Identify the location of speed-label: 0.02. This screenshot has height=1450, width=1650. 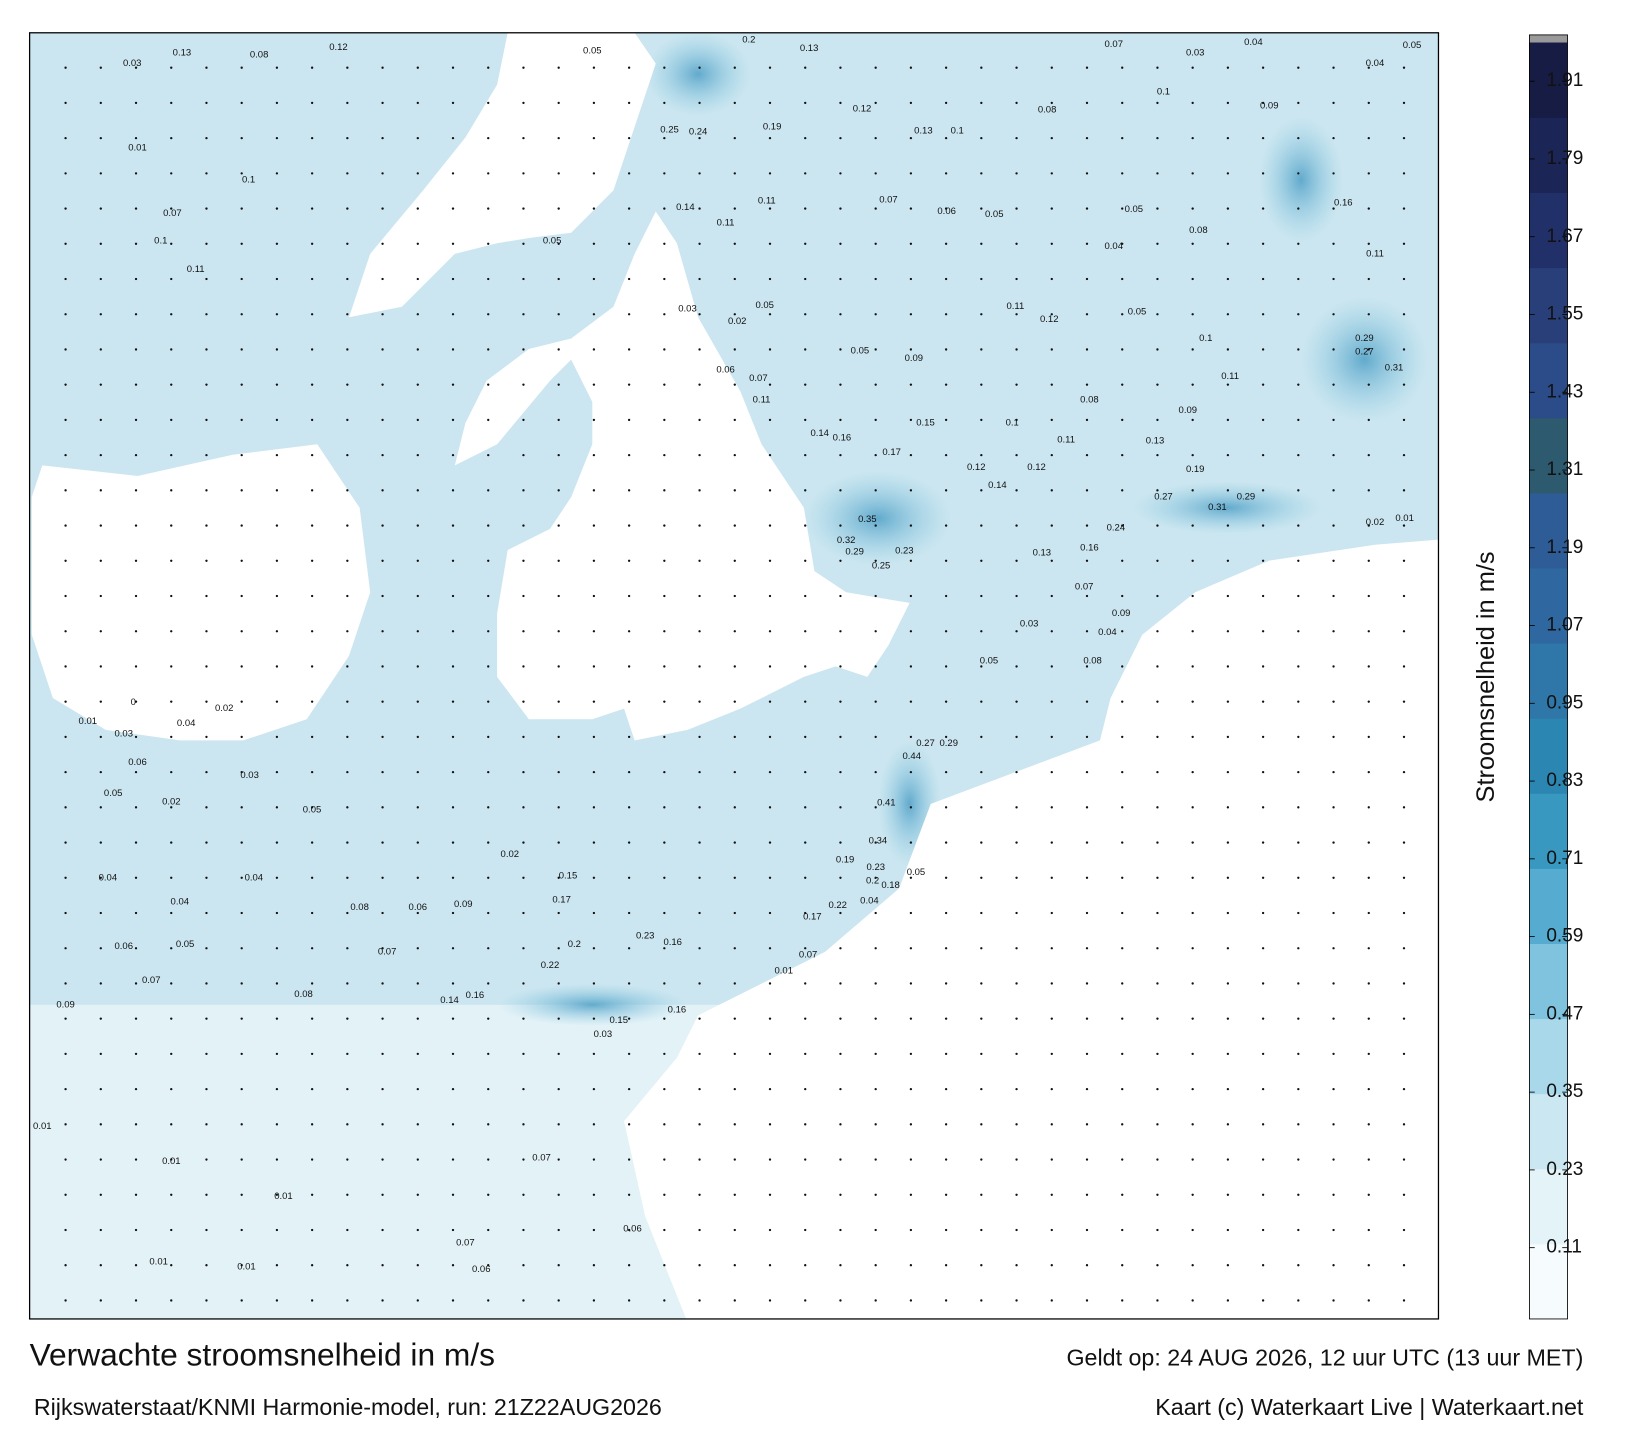
(510, 854).